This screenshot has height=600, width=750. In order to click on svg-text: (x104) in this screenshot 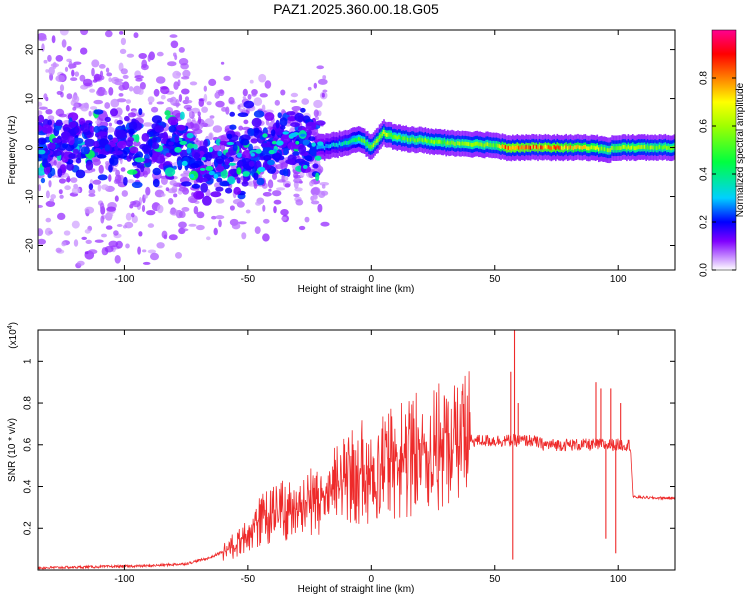, I will do `click(13, 335)`.